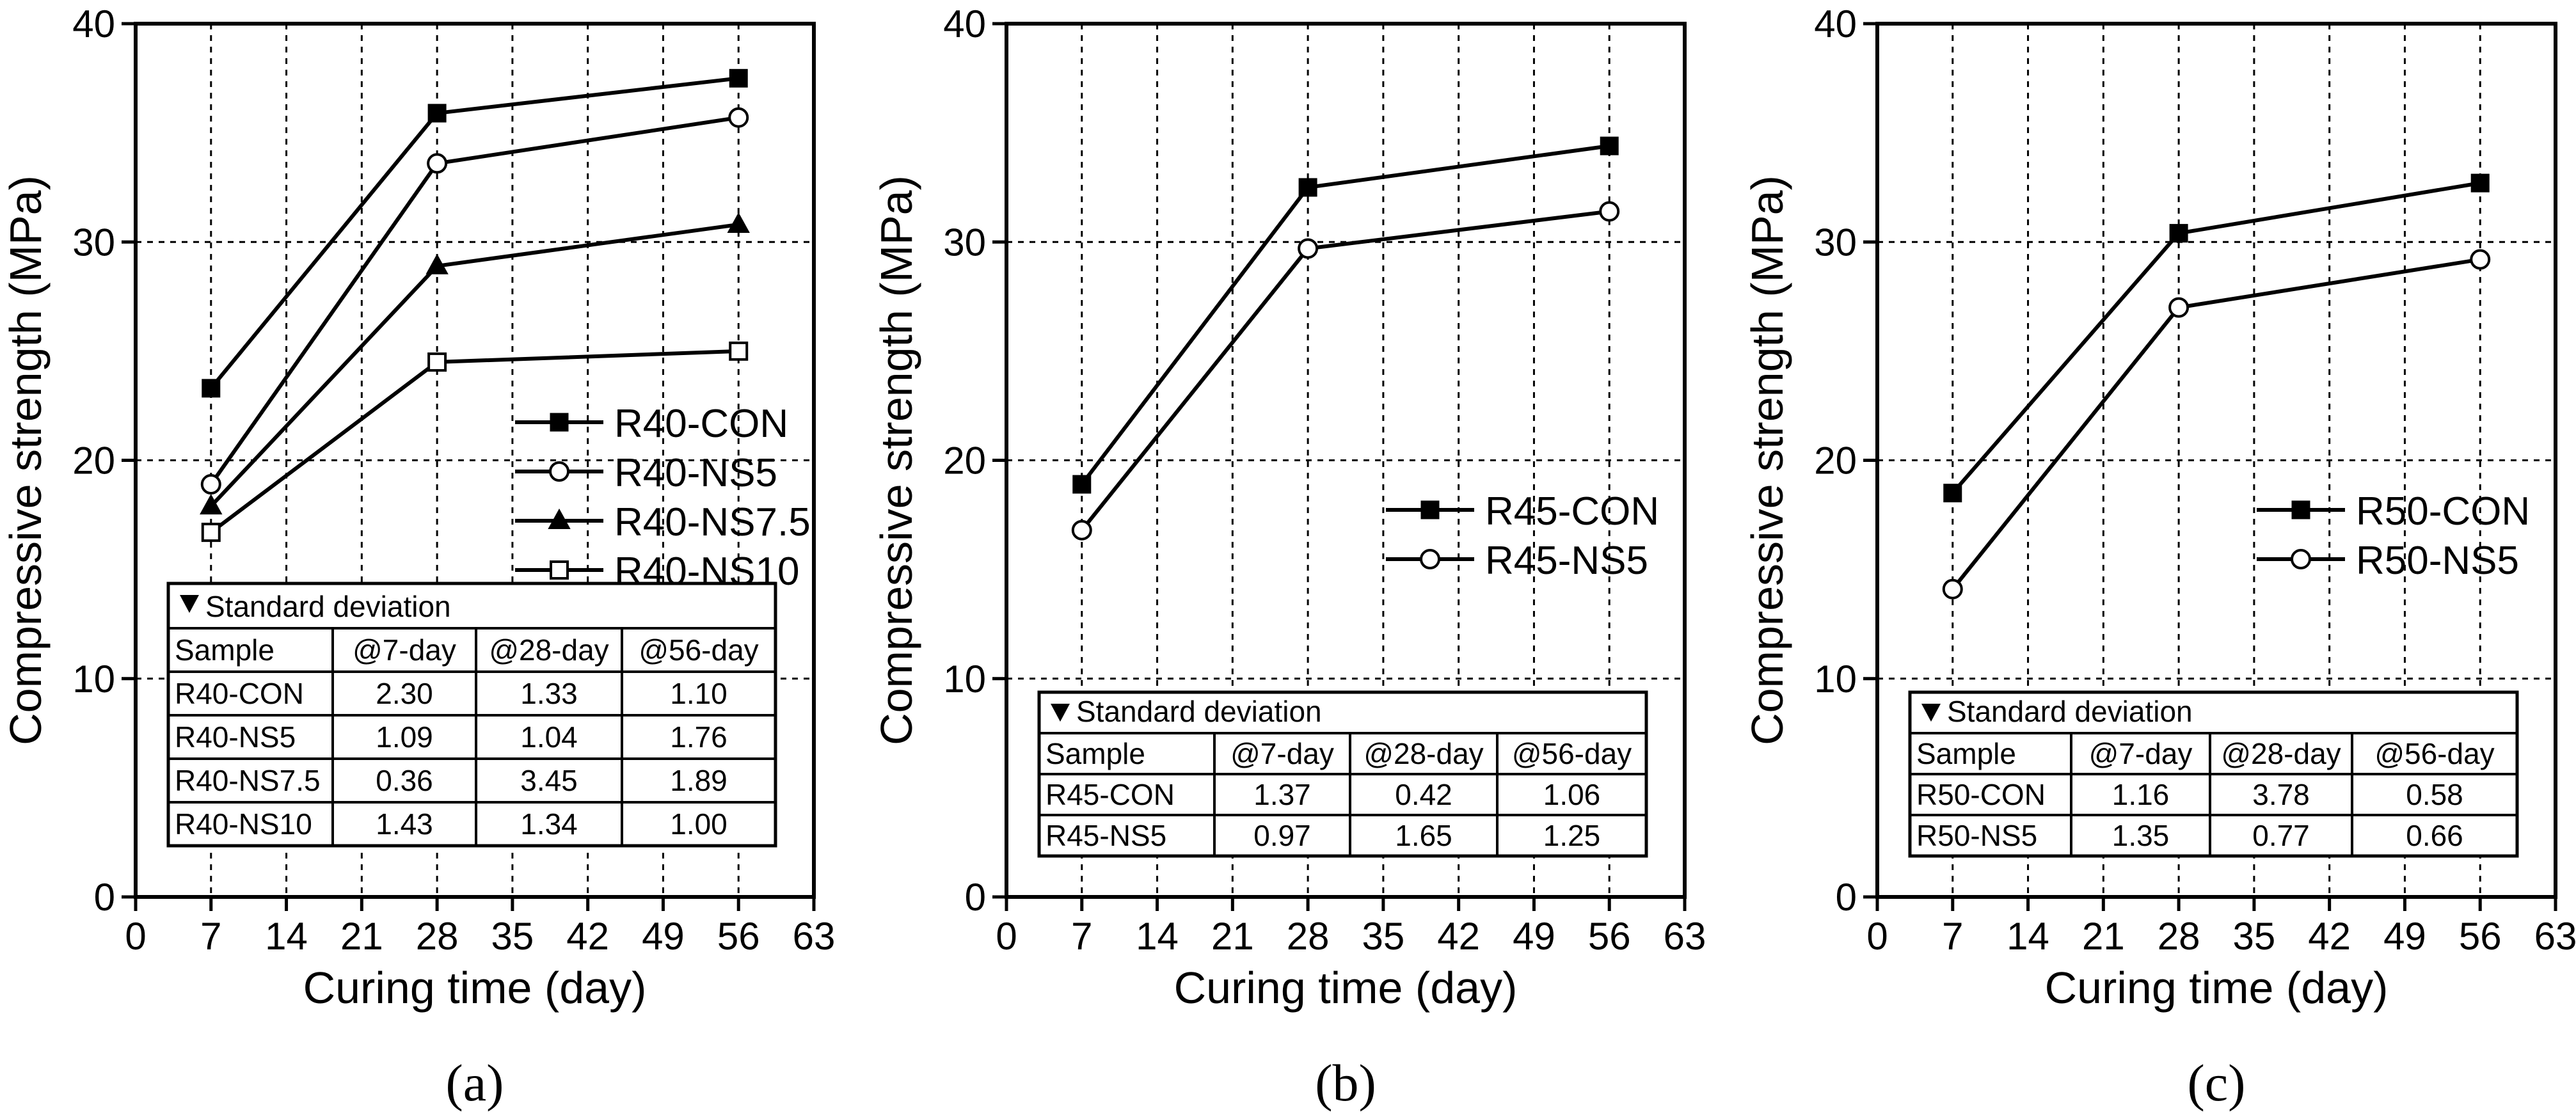 This screenshot has width=2576, height=1117. What do you see at coordinates (2281, 835) in the screenshot?
I see `sd-table-cell: 0.77` at bounding box center [2281, 835].